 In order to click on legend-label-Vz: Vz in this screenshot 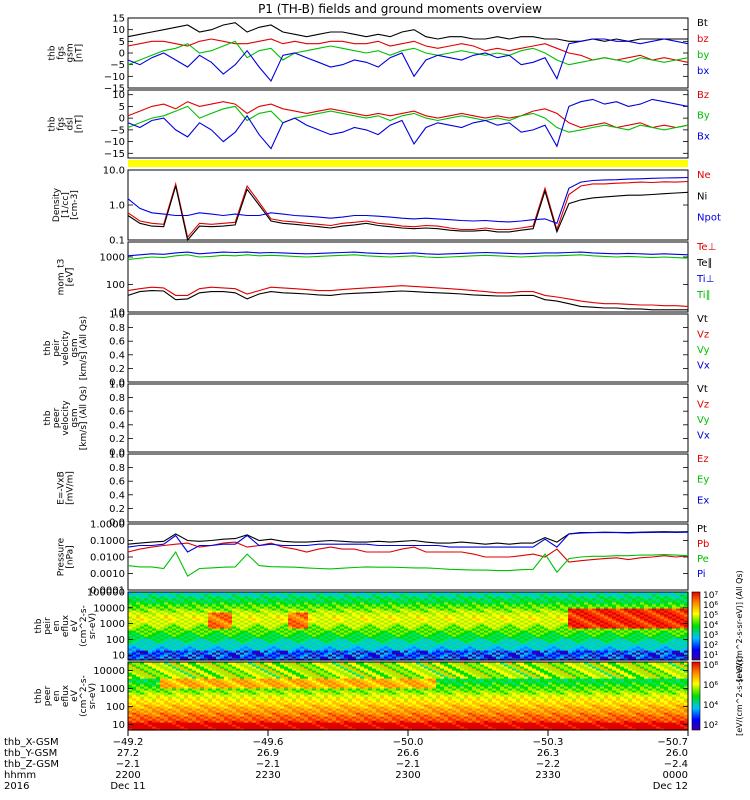, I will do `click(703, 405)`.